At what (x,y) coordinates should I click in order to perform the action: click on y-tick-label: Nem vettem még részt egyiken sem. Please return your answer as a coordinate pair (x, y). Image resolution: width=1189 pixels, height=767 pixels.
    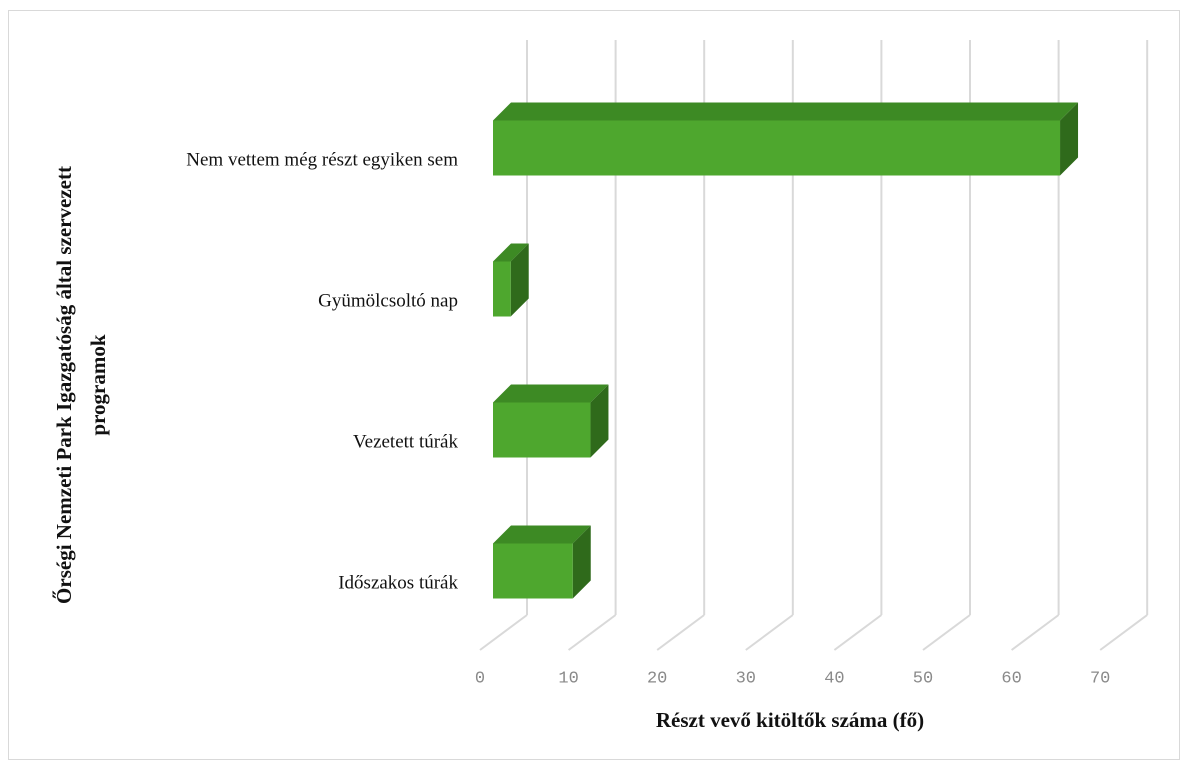
    Looking at the image, I should click on (322, 159).